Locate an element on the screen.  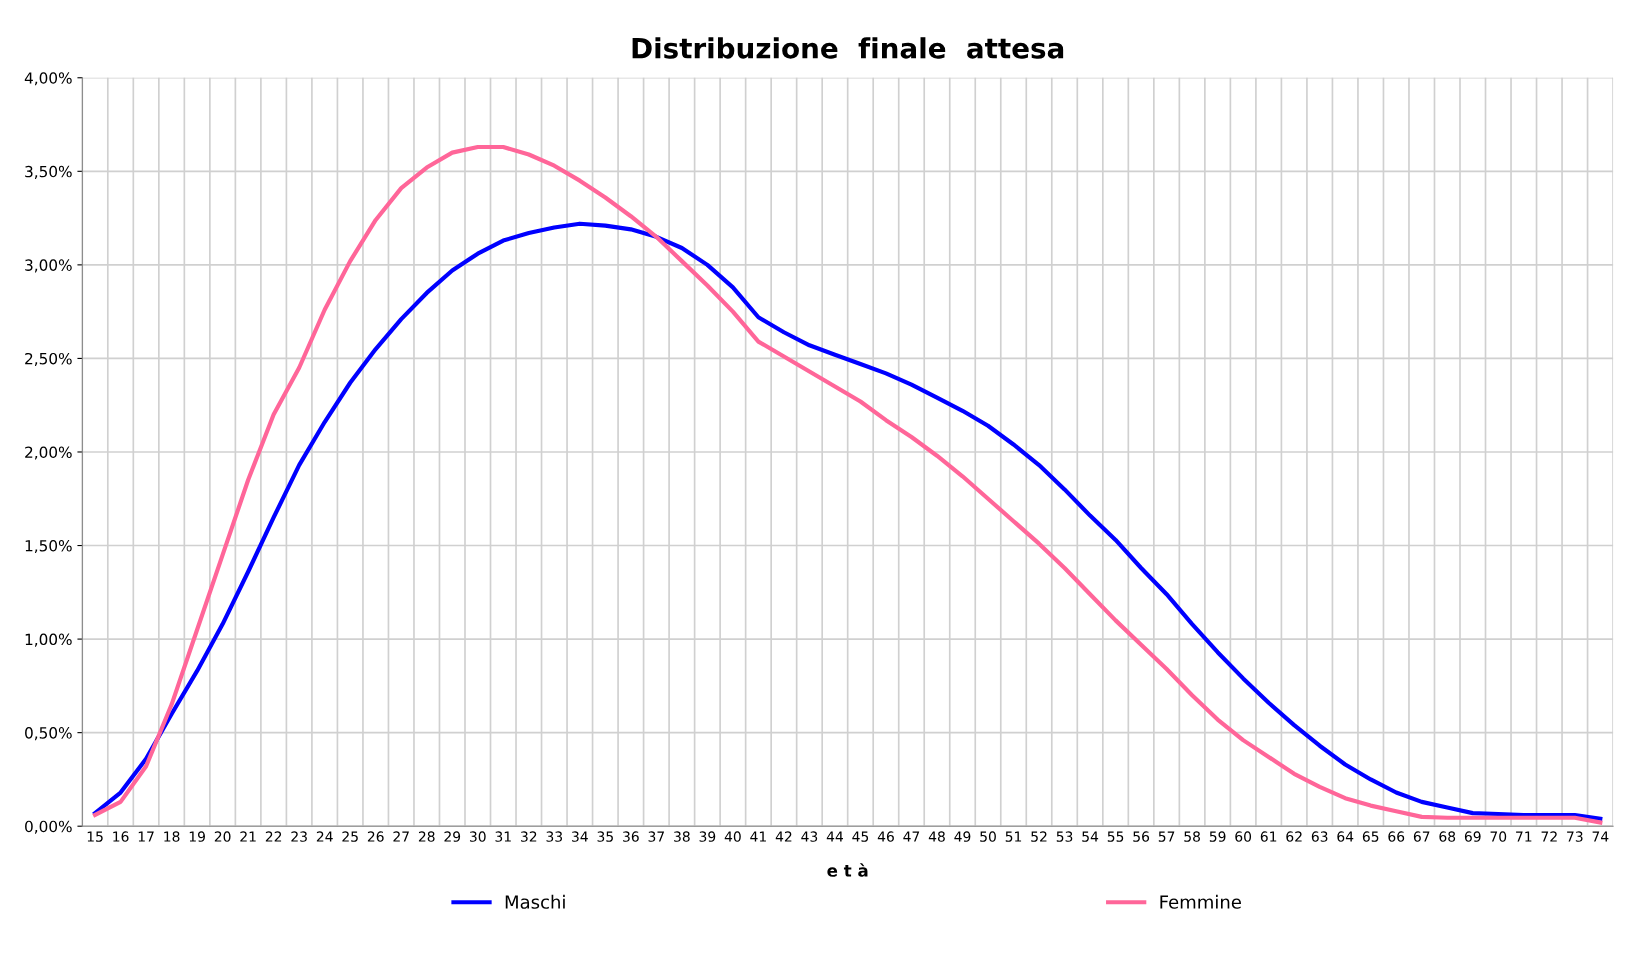
x-tick-label: 48 is located at coordinates (936, 836).